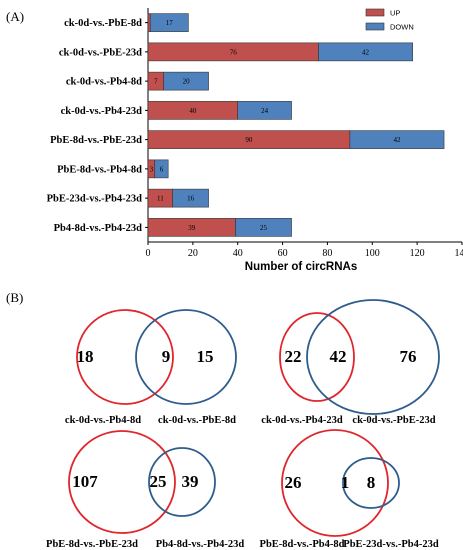  I want to click on venn-right-count: 8, so click(371, 482).